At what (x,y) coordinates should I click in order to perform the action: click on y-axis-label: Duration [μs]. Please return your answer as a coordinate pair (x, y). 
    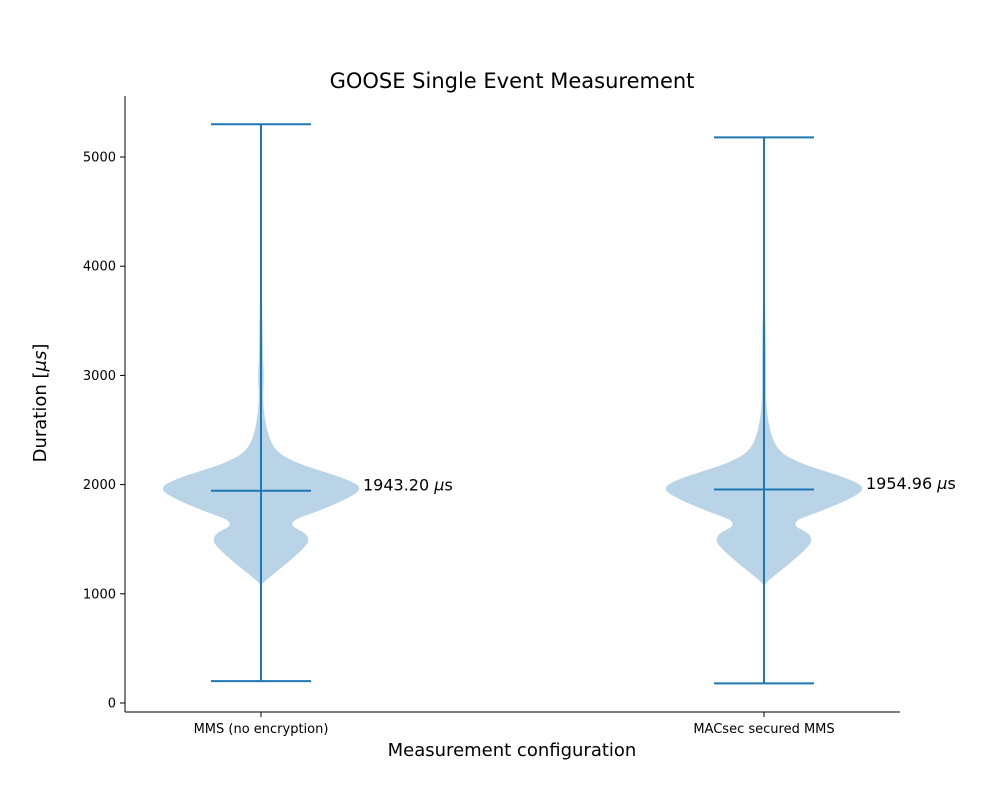
    Looking at the image, I should click on (40, 403).